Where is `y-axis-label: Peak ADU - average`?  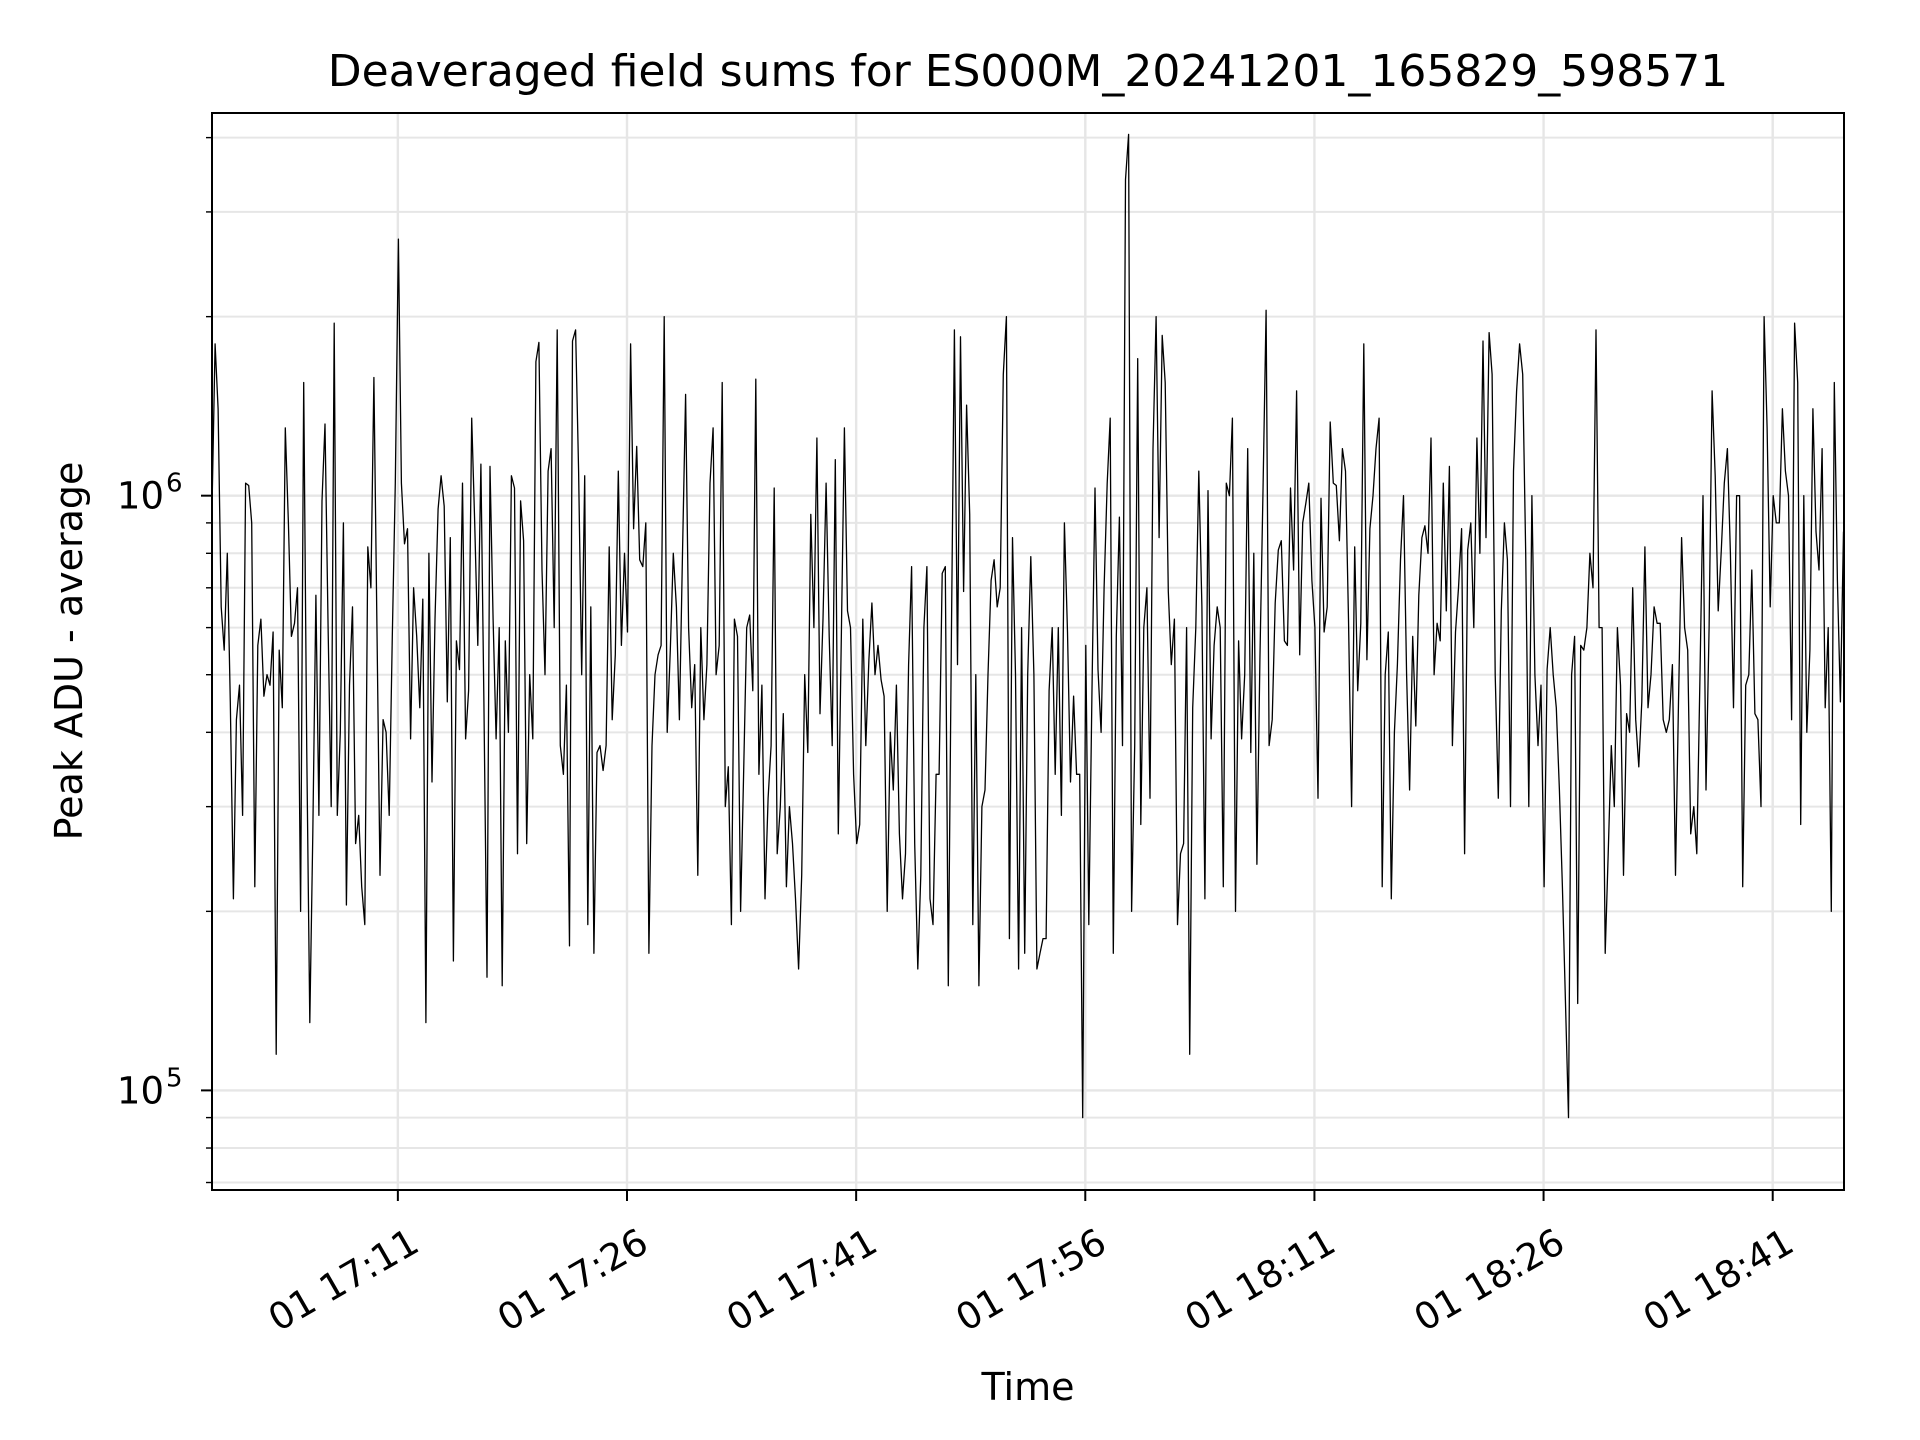 y-axis-label: Peak ADU - average is located at coordinates (69, 651).